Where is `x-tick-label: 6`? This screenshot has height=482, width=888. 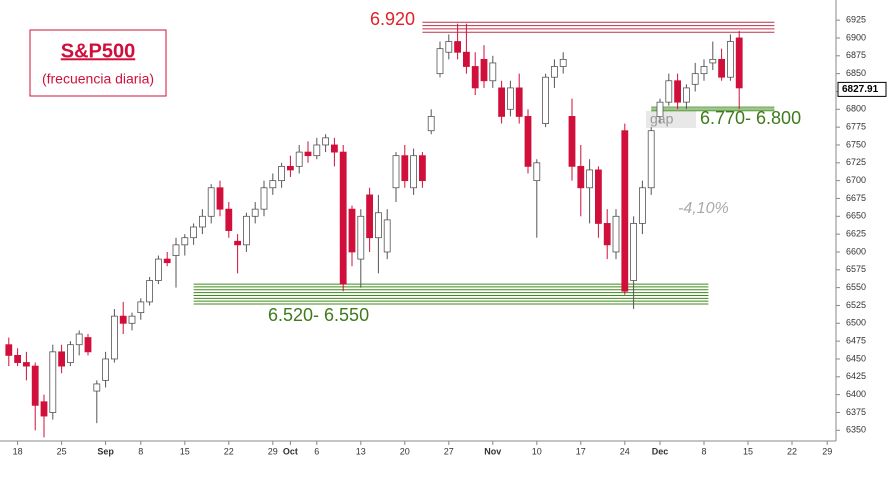
x-tick-label: 6 is located at coordinates (316, 451).